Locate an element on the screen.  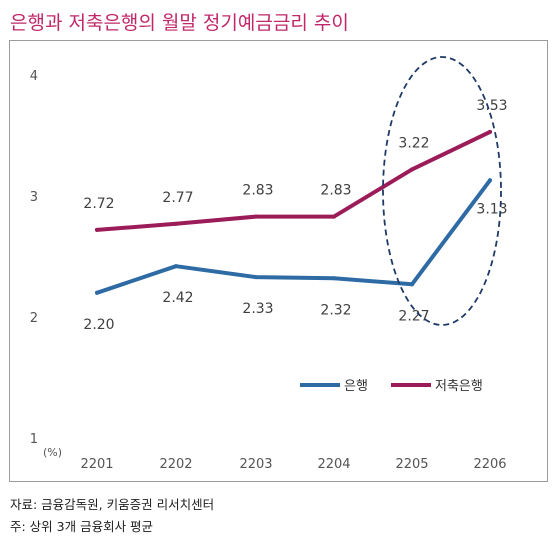
footnote: 주: 상위 3개 금융회사 평균 is located at coordinates (82, 526).